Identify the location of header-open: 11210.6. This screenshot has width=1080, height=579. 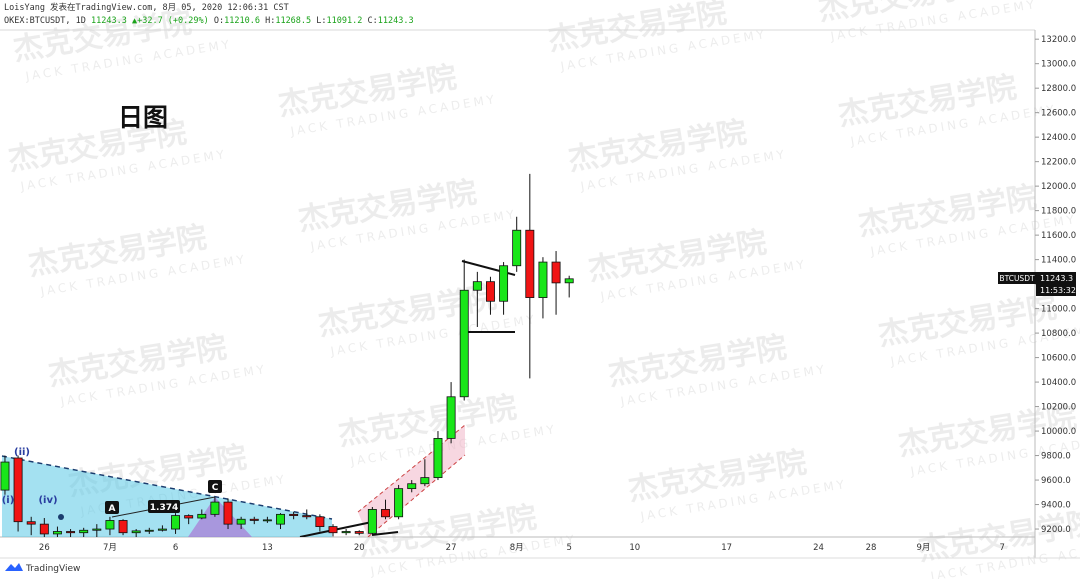
(242, 21).